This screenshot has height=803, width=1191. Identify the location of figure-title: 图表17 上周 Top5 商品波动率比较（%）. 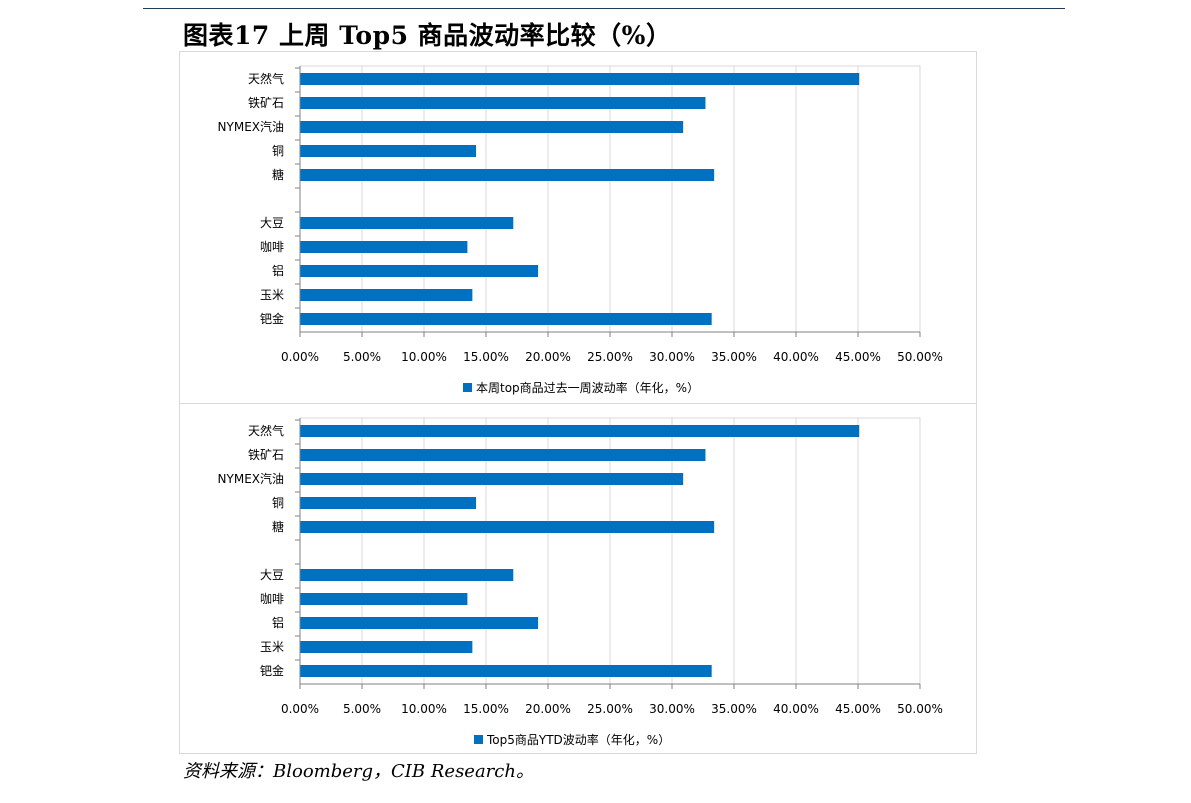
(427, 35).